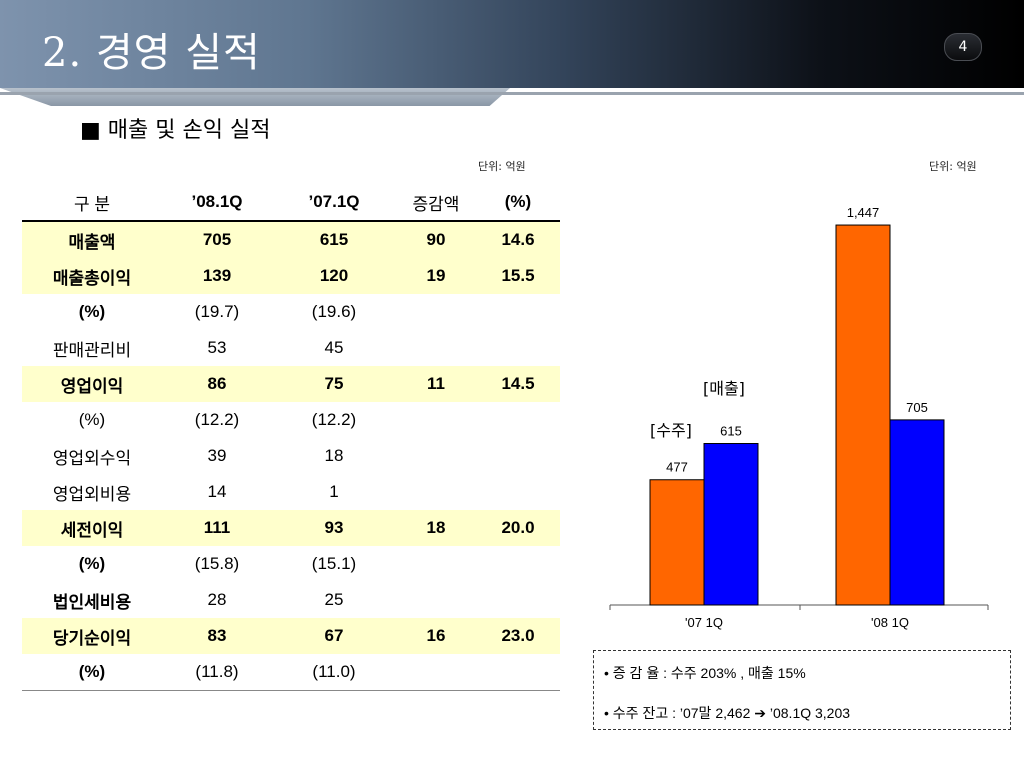 The image size is (1024, 768). What do you see at coordinates (92, 276) in the screenshot?
I see `table-cell: 매출총이익` at bounding box center [92, 276].